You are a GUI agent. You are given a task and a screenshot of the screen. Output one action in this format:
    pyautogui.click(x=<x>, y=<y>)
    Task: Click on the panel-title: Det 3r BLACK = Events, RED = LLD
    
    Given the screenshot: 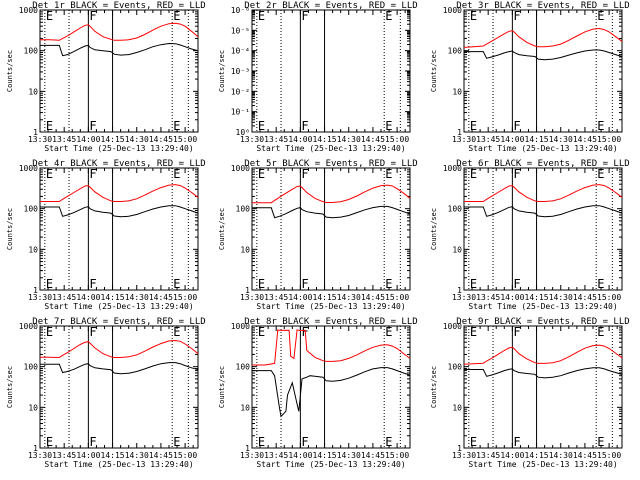 What is the action you would take?
    pyautogui.click(x=542, y=6)
    